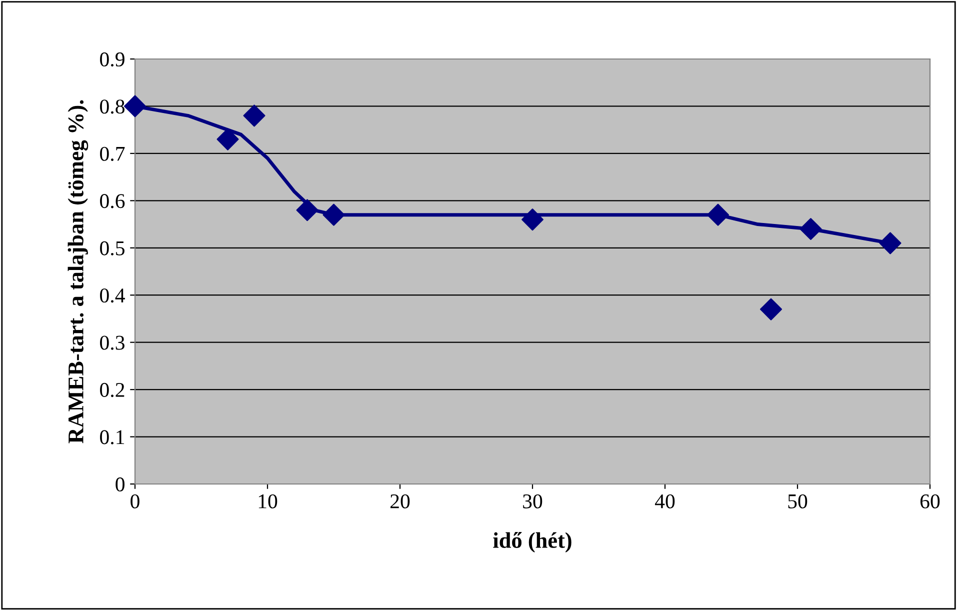 The width and height of the screenshot is (958, 610). Describe the element at coordinates (400, 501) in the screenshot. I see `x-tick-label: 20` at that location.